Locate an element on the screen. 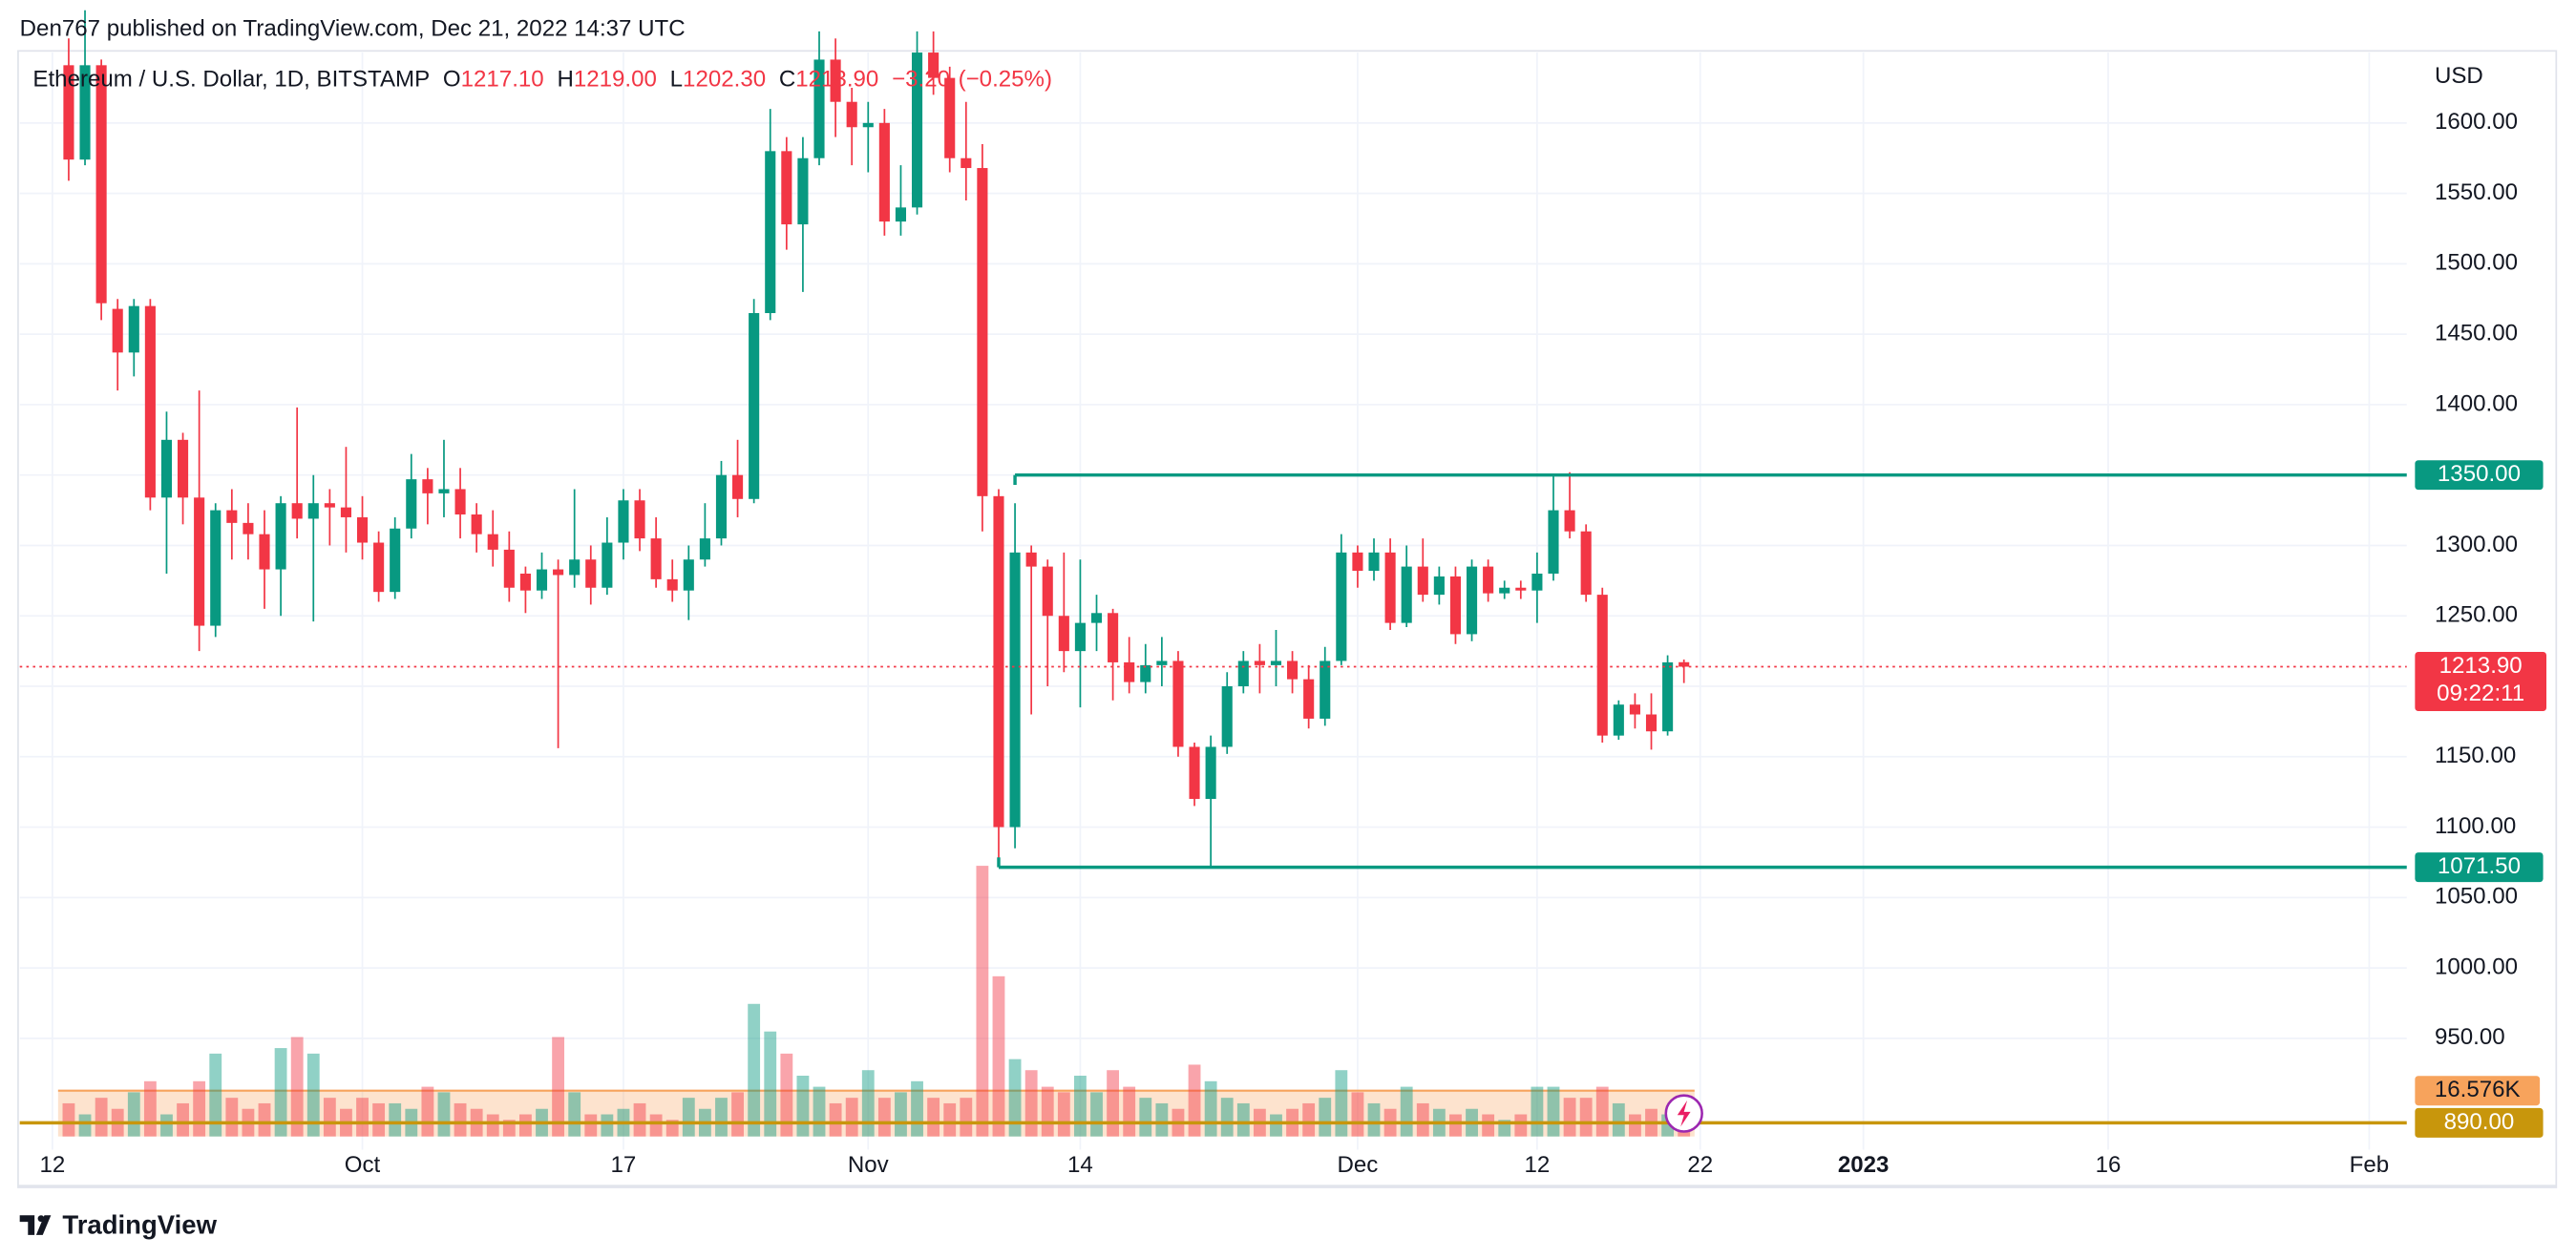  legend-key: C is located at coordinates (787, 80).